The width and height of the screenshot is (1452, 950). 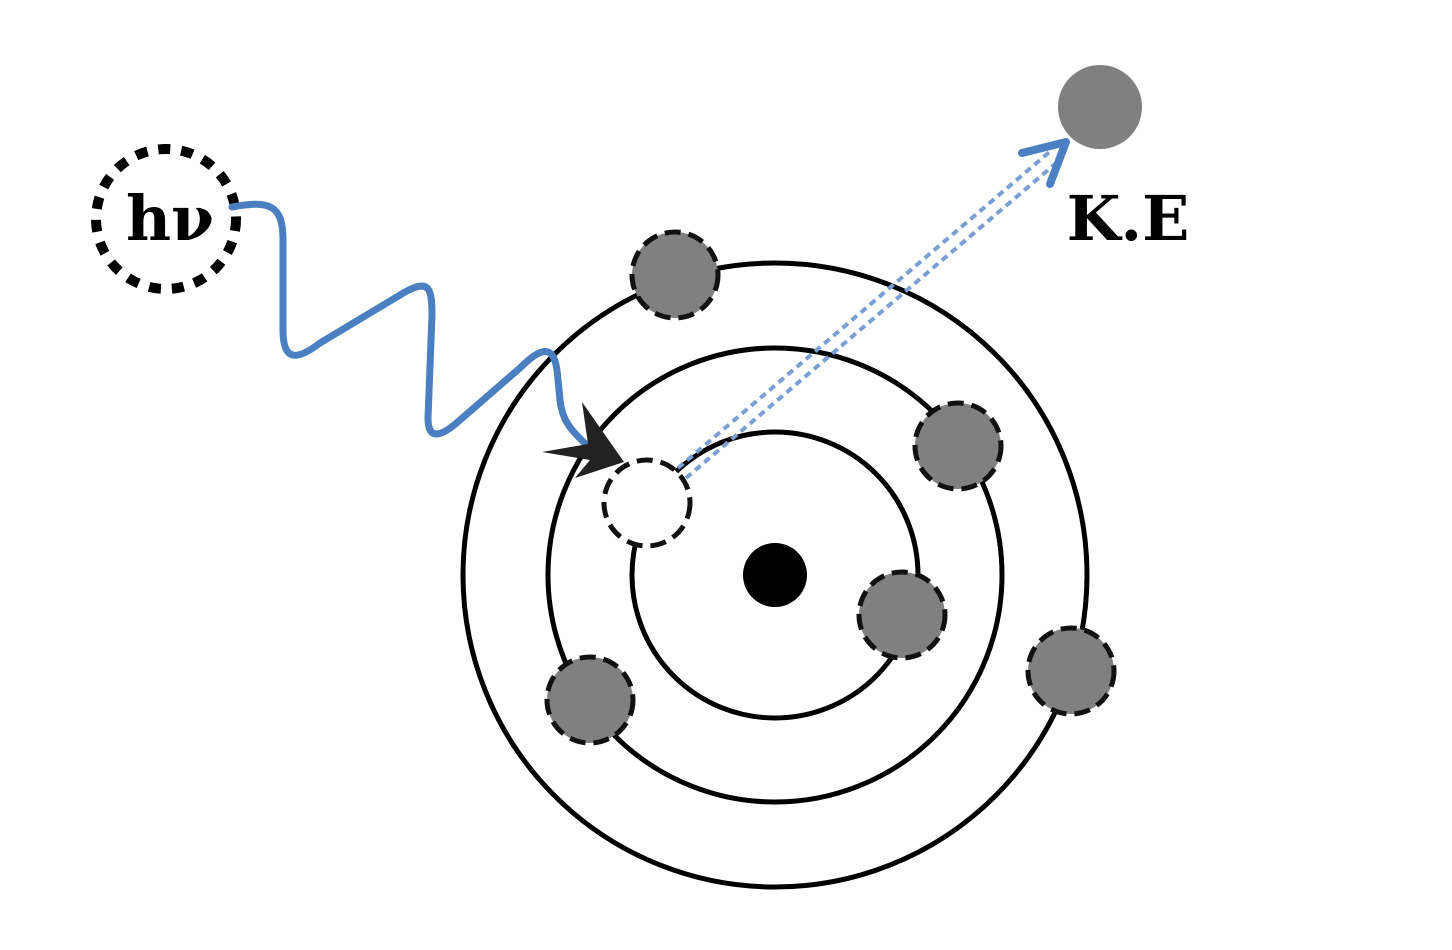 What do you see at coordinates (170, 218) in the screenshot?
I see `photon-label: hν` at bounding box center [170, 218].